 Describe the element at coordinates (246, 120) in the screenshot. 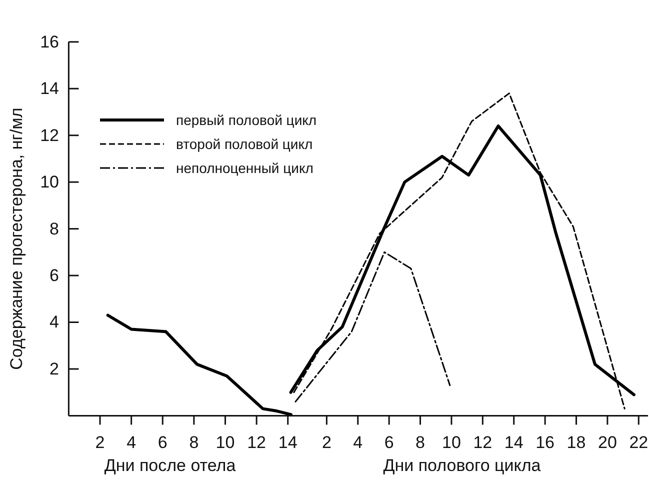

I see `legend-label: первый половой цикл` at that location.